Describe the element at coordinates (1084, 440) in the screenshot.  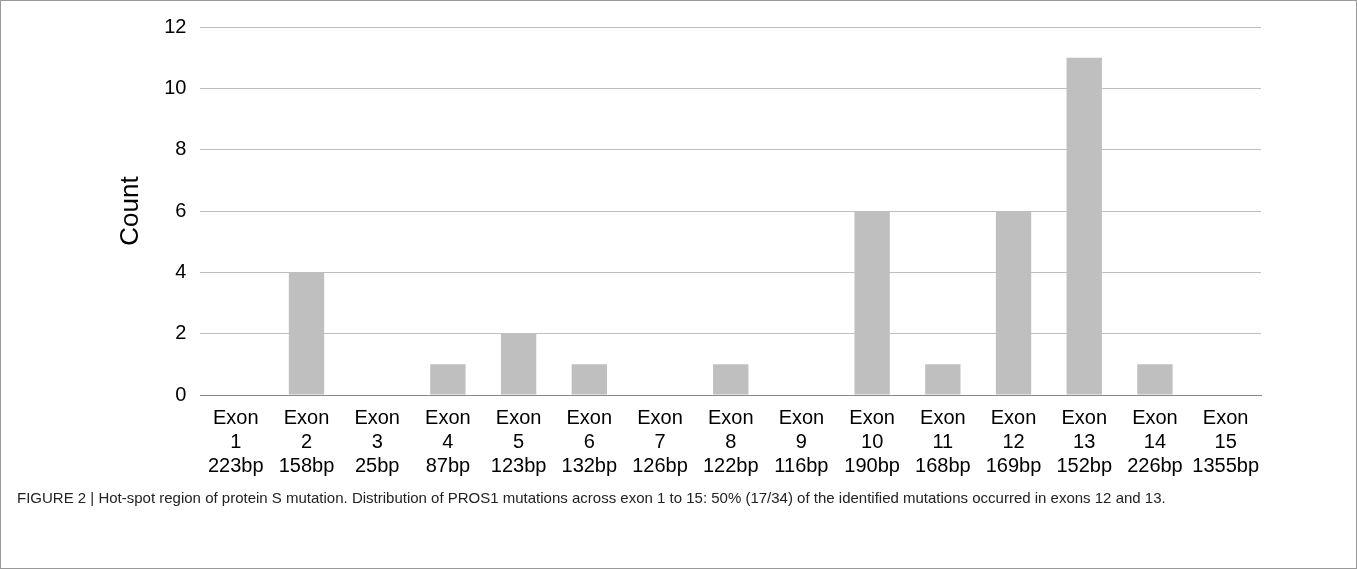
I see `x-tick-label: Exon 13 152bp` at that location.